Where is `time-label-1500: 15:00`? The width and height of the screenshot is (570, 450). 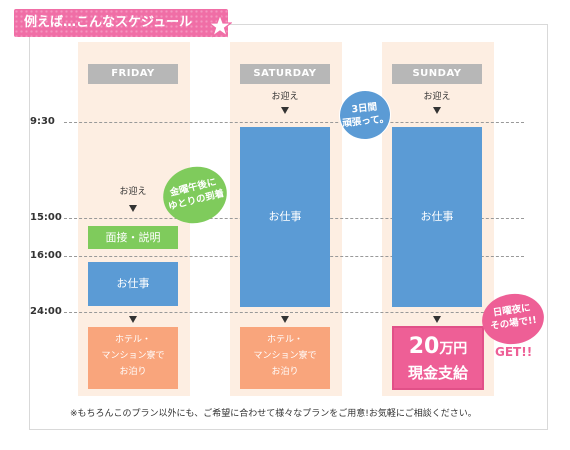
time-label-1500: 15:00 is located at coordinates (46, 217).